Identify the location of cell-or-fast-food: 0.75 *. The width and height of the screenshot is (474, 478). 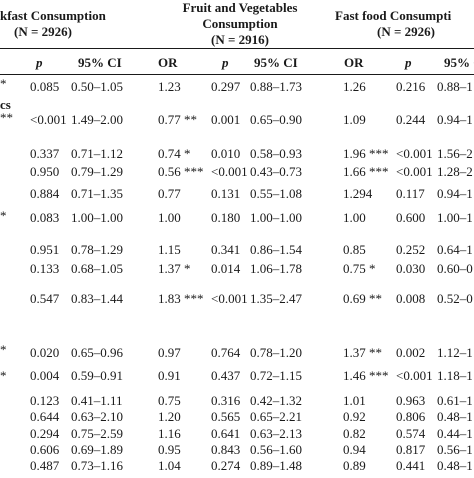
(359, 268).